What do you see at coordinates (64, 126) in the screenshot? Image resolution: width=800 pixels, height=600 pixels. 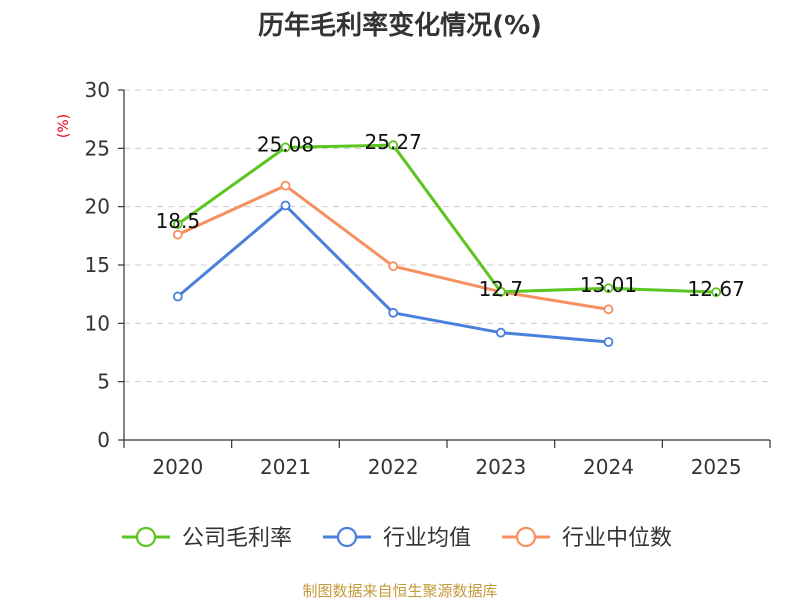 I see `y-axis-label: (%)` at bounding box center [64, 126].